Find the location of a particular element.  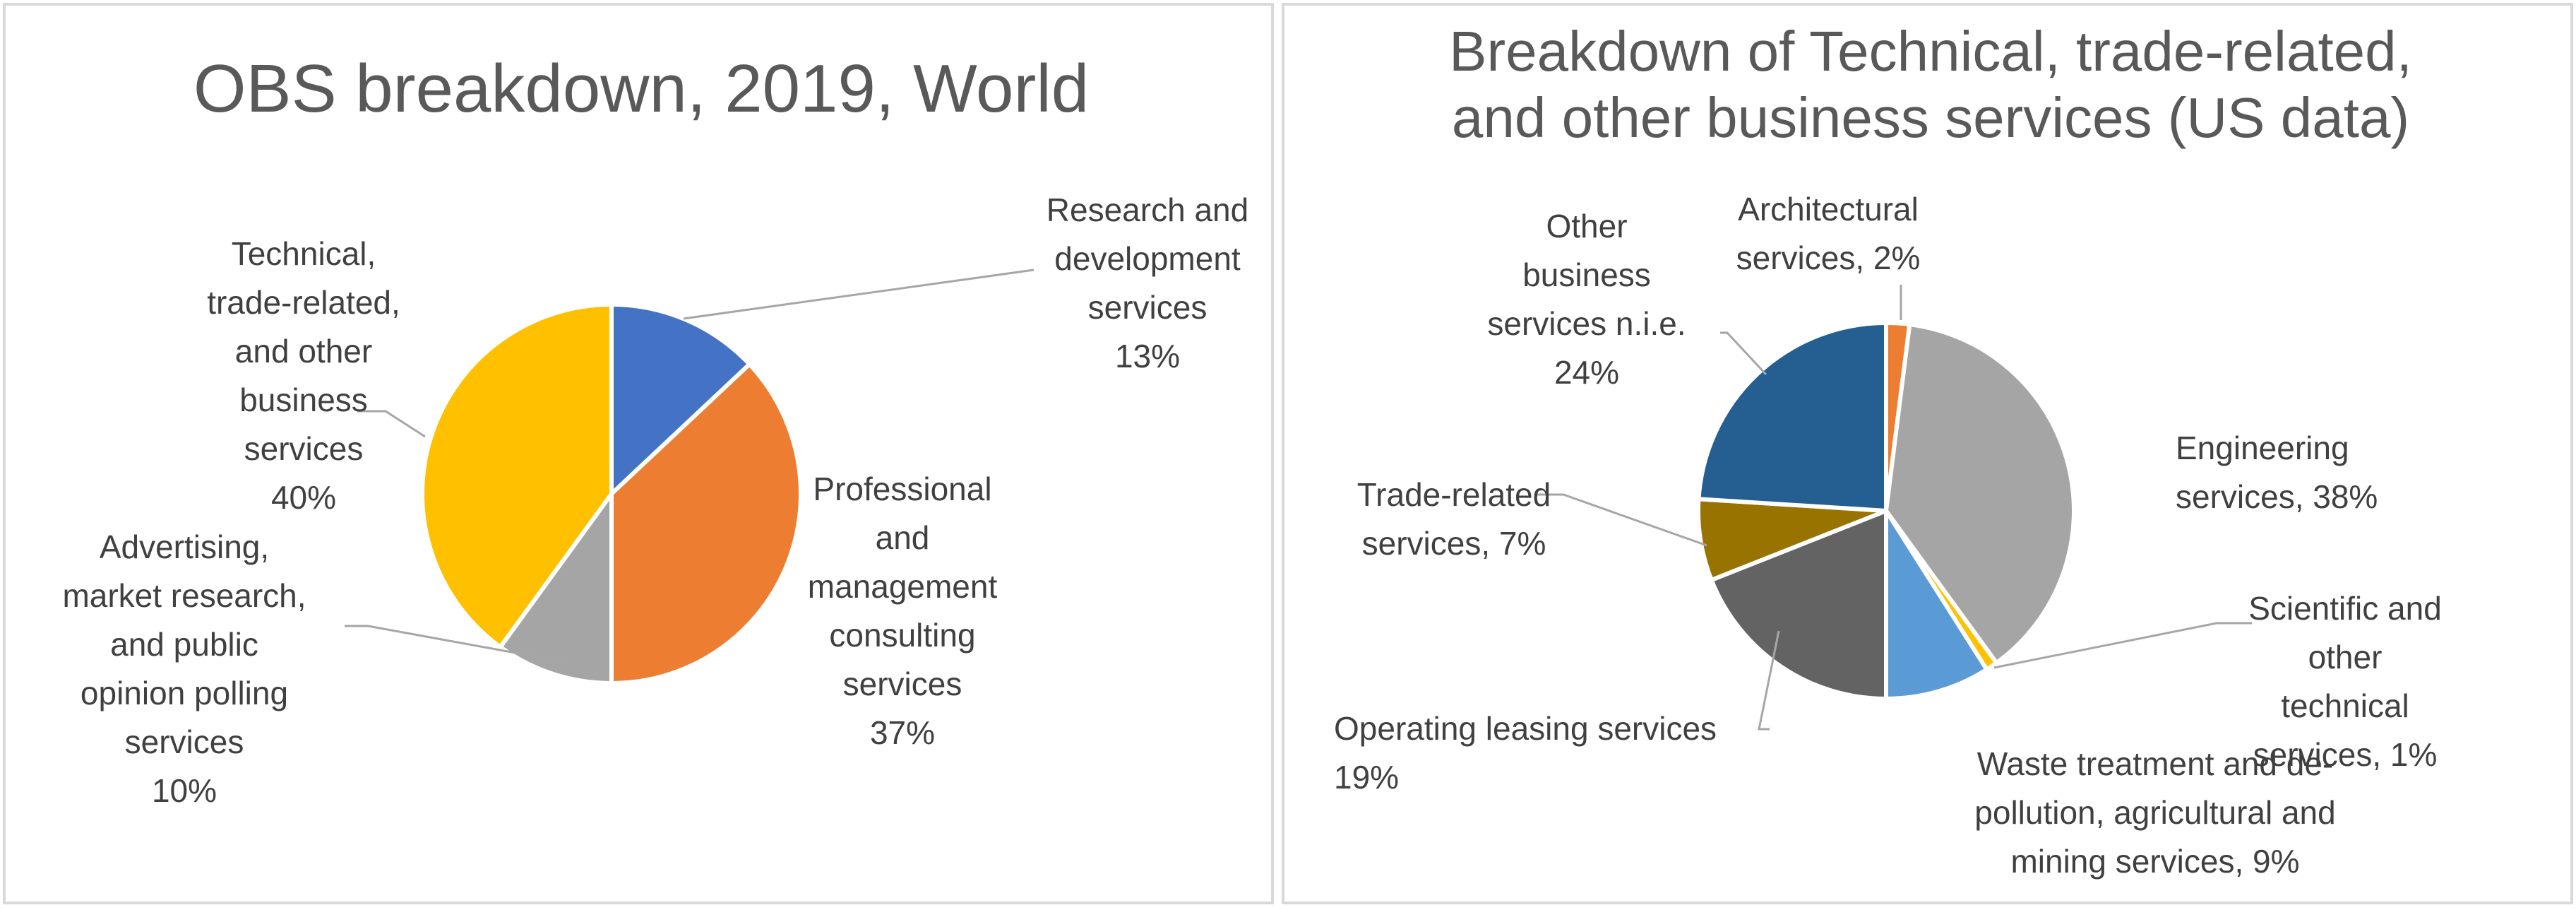

data-label-operating-leasing-services: Operating leasing services 19% is located at coordinates (1525, 753).